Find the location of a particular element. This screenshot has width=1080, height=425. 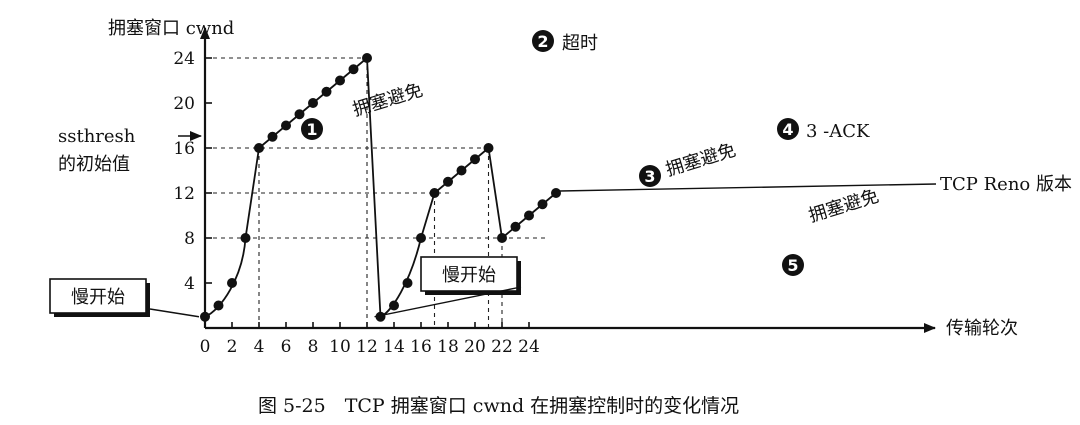

y-tick-label: 20 is located at coordinates (184, 104).